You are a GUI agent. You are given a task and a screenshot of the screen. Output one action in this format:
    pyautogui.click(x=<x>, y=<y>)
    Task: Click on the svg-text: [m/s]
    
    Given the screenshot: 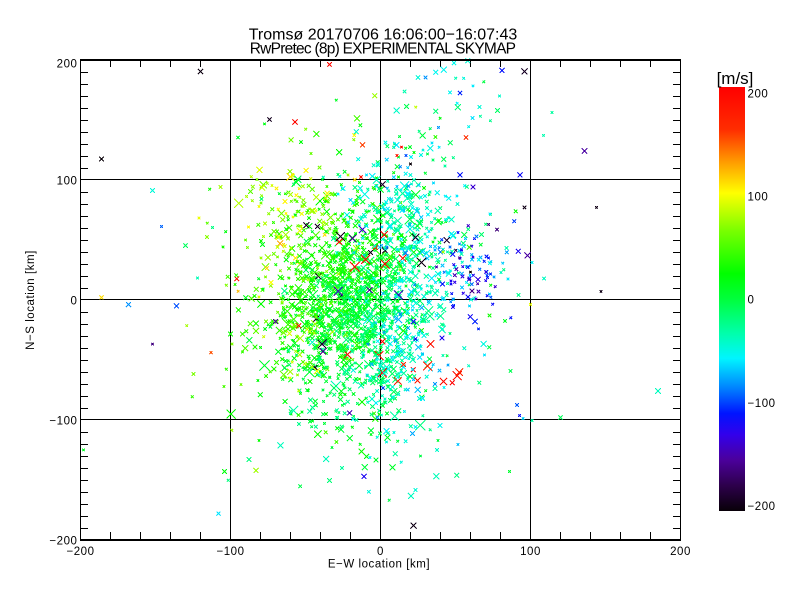 What is the action you would take?
    pyautogui.click(x=735, y=78)
    